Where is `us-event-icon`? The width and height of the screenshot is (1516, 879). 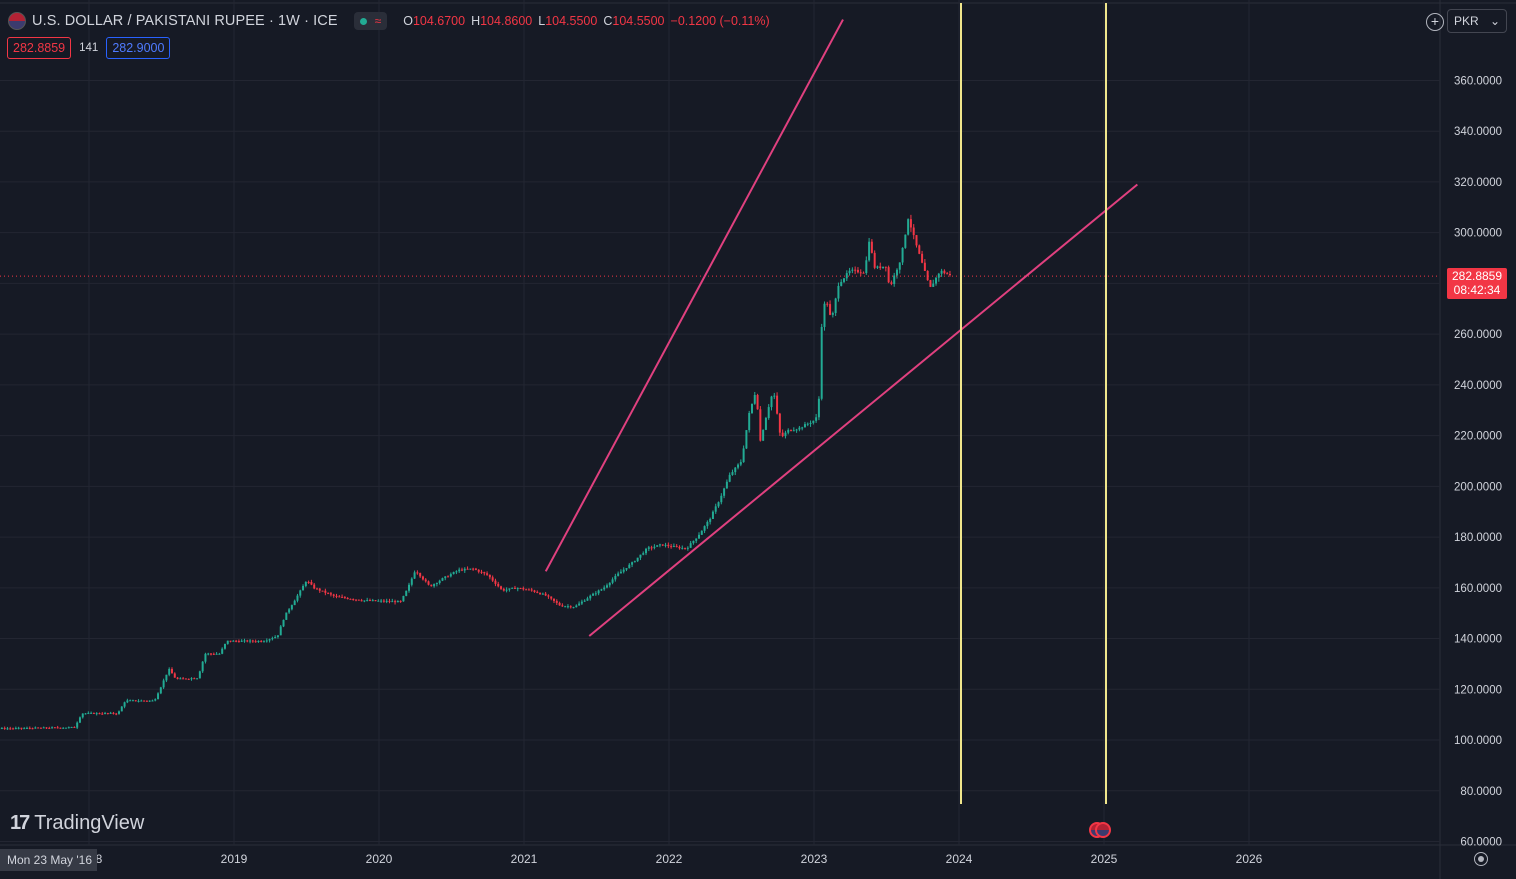 us-event-icon is located at coordinates (1103, 830).